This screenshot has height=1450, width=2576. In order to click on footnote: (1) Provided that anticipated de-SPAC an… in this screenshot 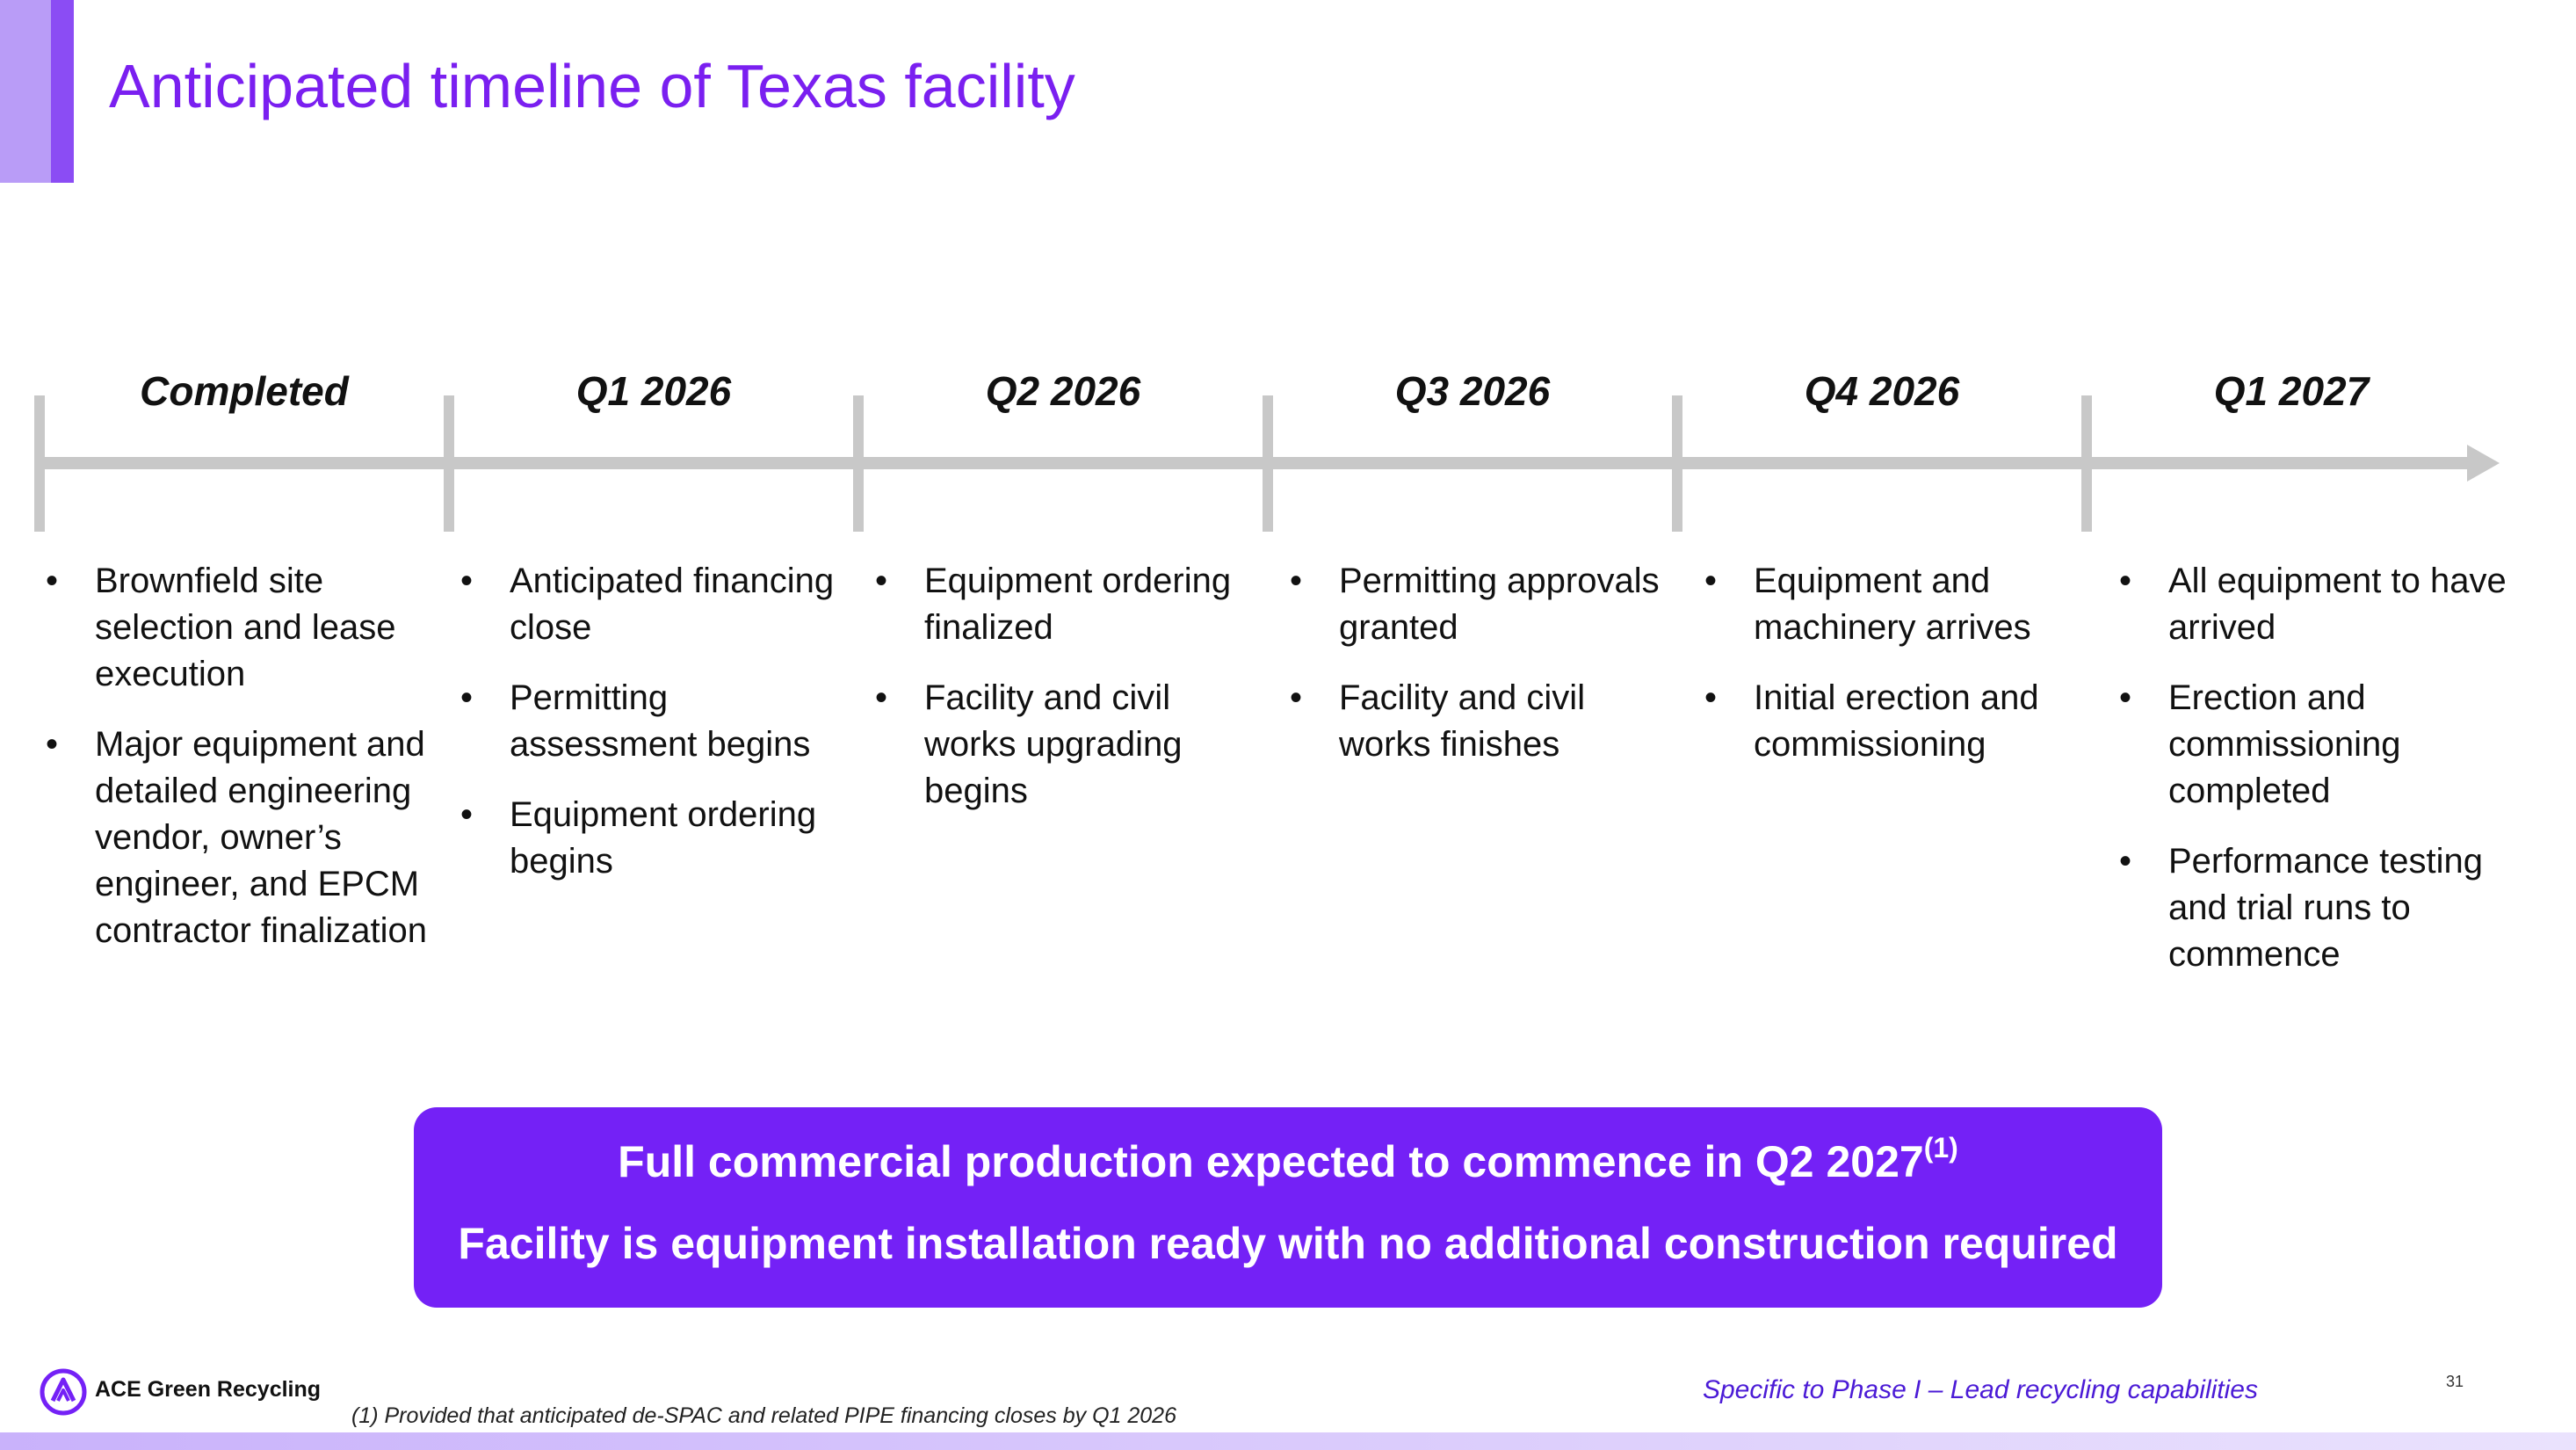, I will do `click(763, 1415)`.